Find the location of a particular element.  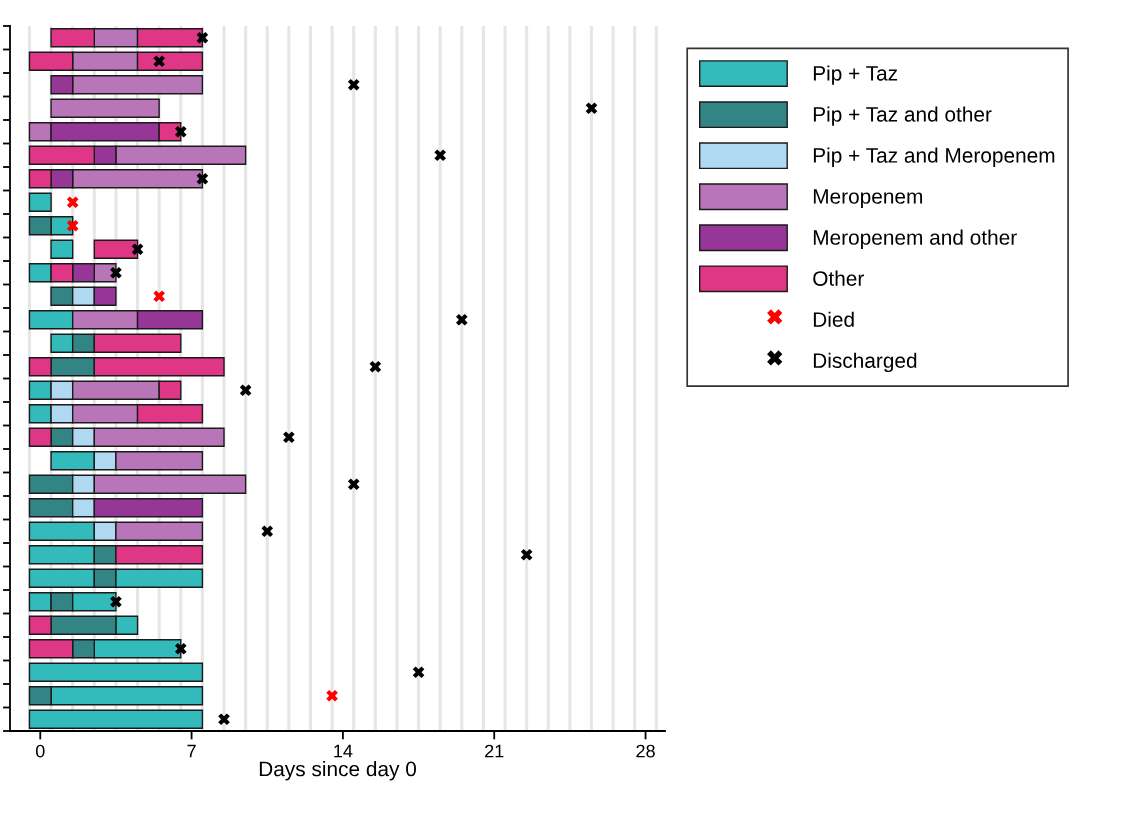

legend-label: Other is located at coordinates (838, 278).